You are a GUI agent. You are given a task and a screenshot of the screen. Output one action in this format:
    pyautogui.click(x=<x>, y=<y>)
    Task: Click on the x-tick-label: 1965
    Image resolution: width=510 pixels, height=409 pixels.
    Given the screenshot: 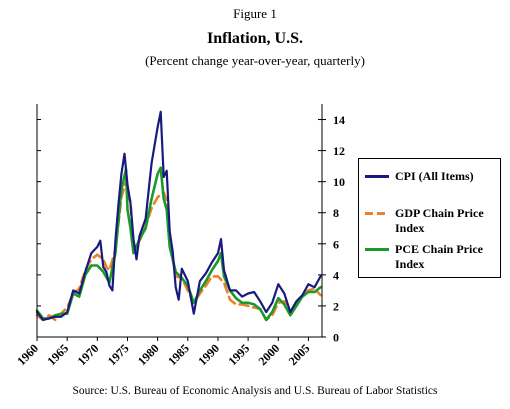 What is the action you would take?
    pyautogui.click(x=57, y=354)
    